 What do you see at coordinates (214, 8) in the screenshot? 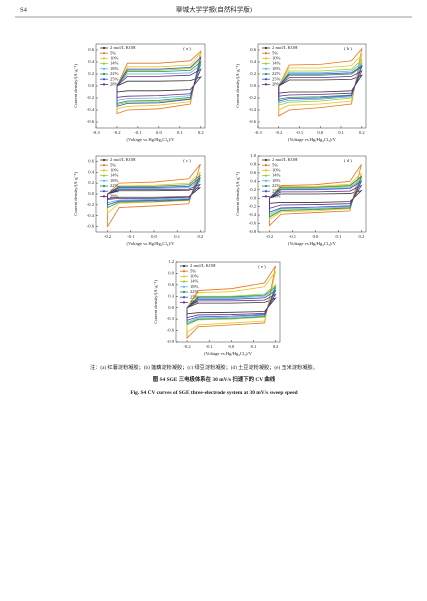
I see `journal-title: 聊城大学学报(自然科学版)` at bounding box center [214, 8].